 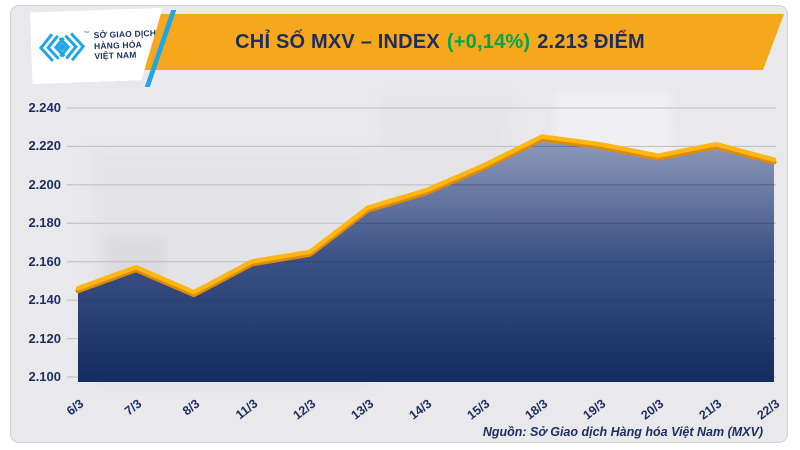 What do you see at coordinates (44, 261) in the screenshot?
I see `y-tick-label: 2.160` at bounding box center [44, 261].